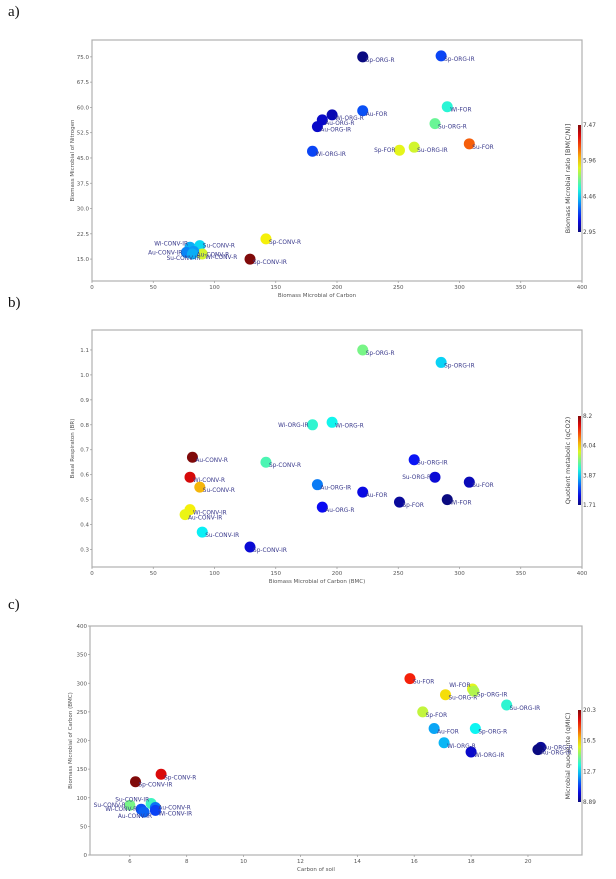 The height and width of the screenshot is (879, 616). Describe the element at coordinates (482, 148) in the screenshot. I see `chart-a-point-label: Su-FOR` at that location.